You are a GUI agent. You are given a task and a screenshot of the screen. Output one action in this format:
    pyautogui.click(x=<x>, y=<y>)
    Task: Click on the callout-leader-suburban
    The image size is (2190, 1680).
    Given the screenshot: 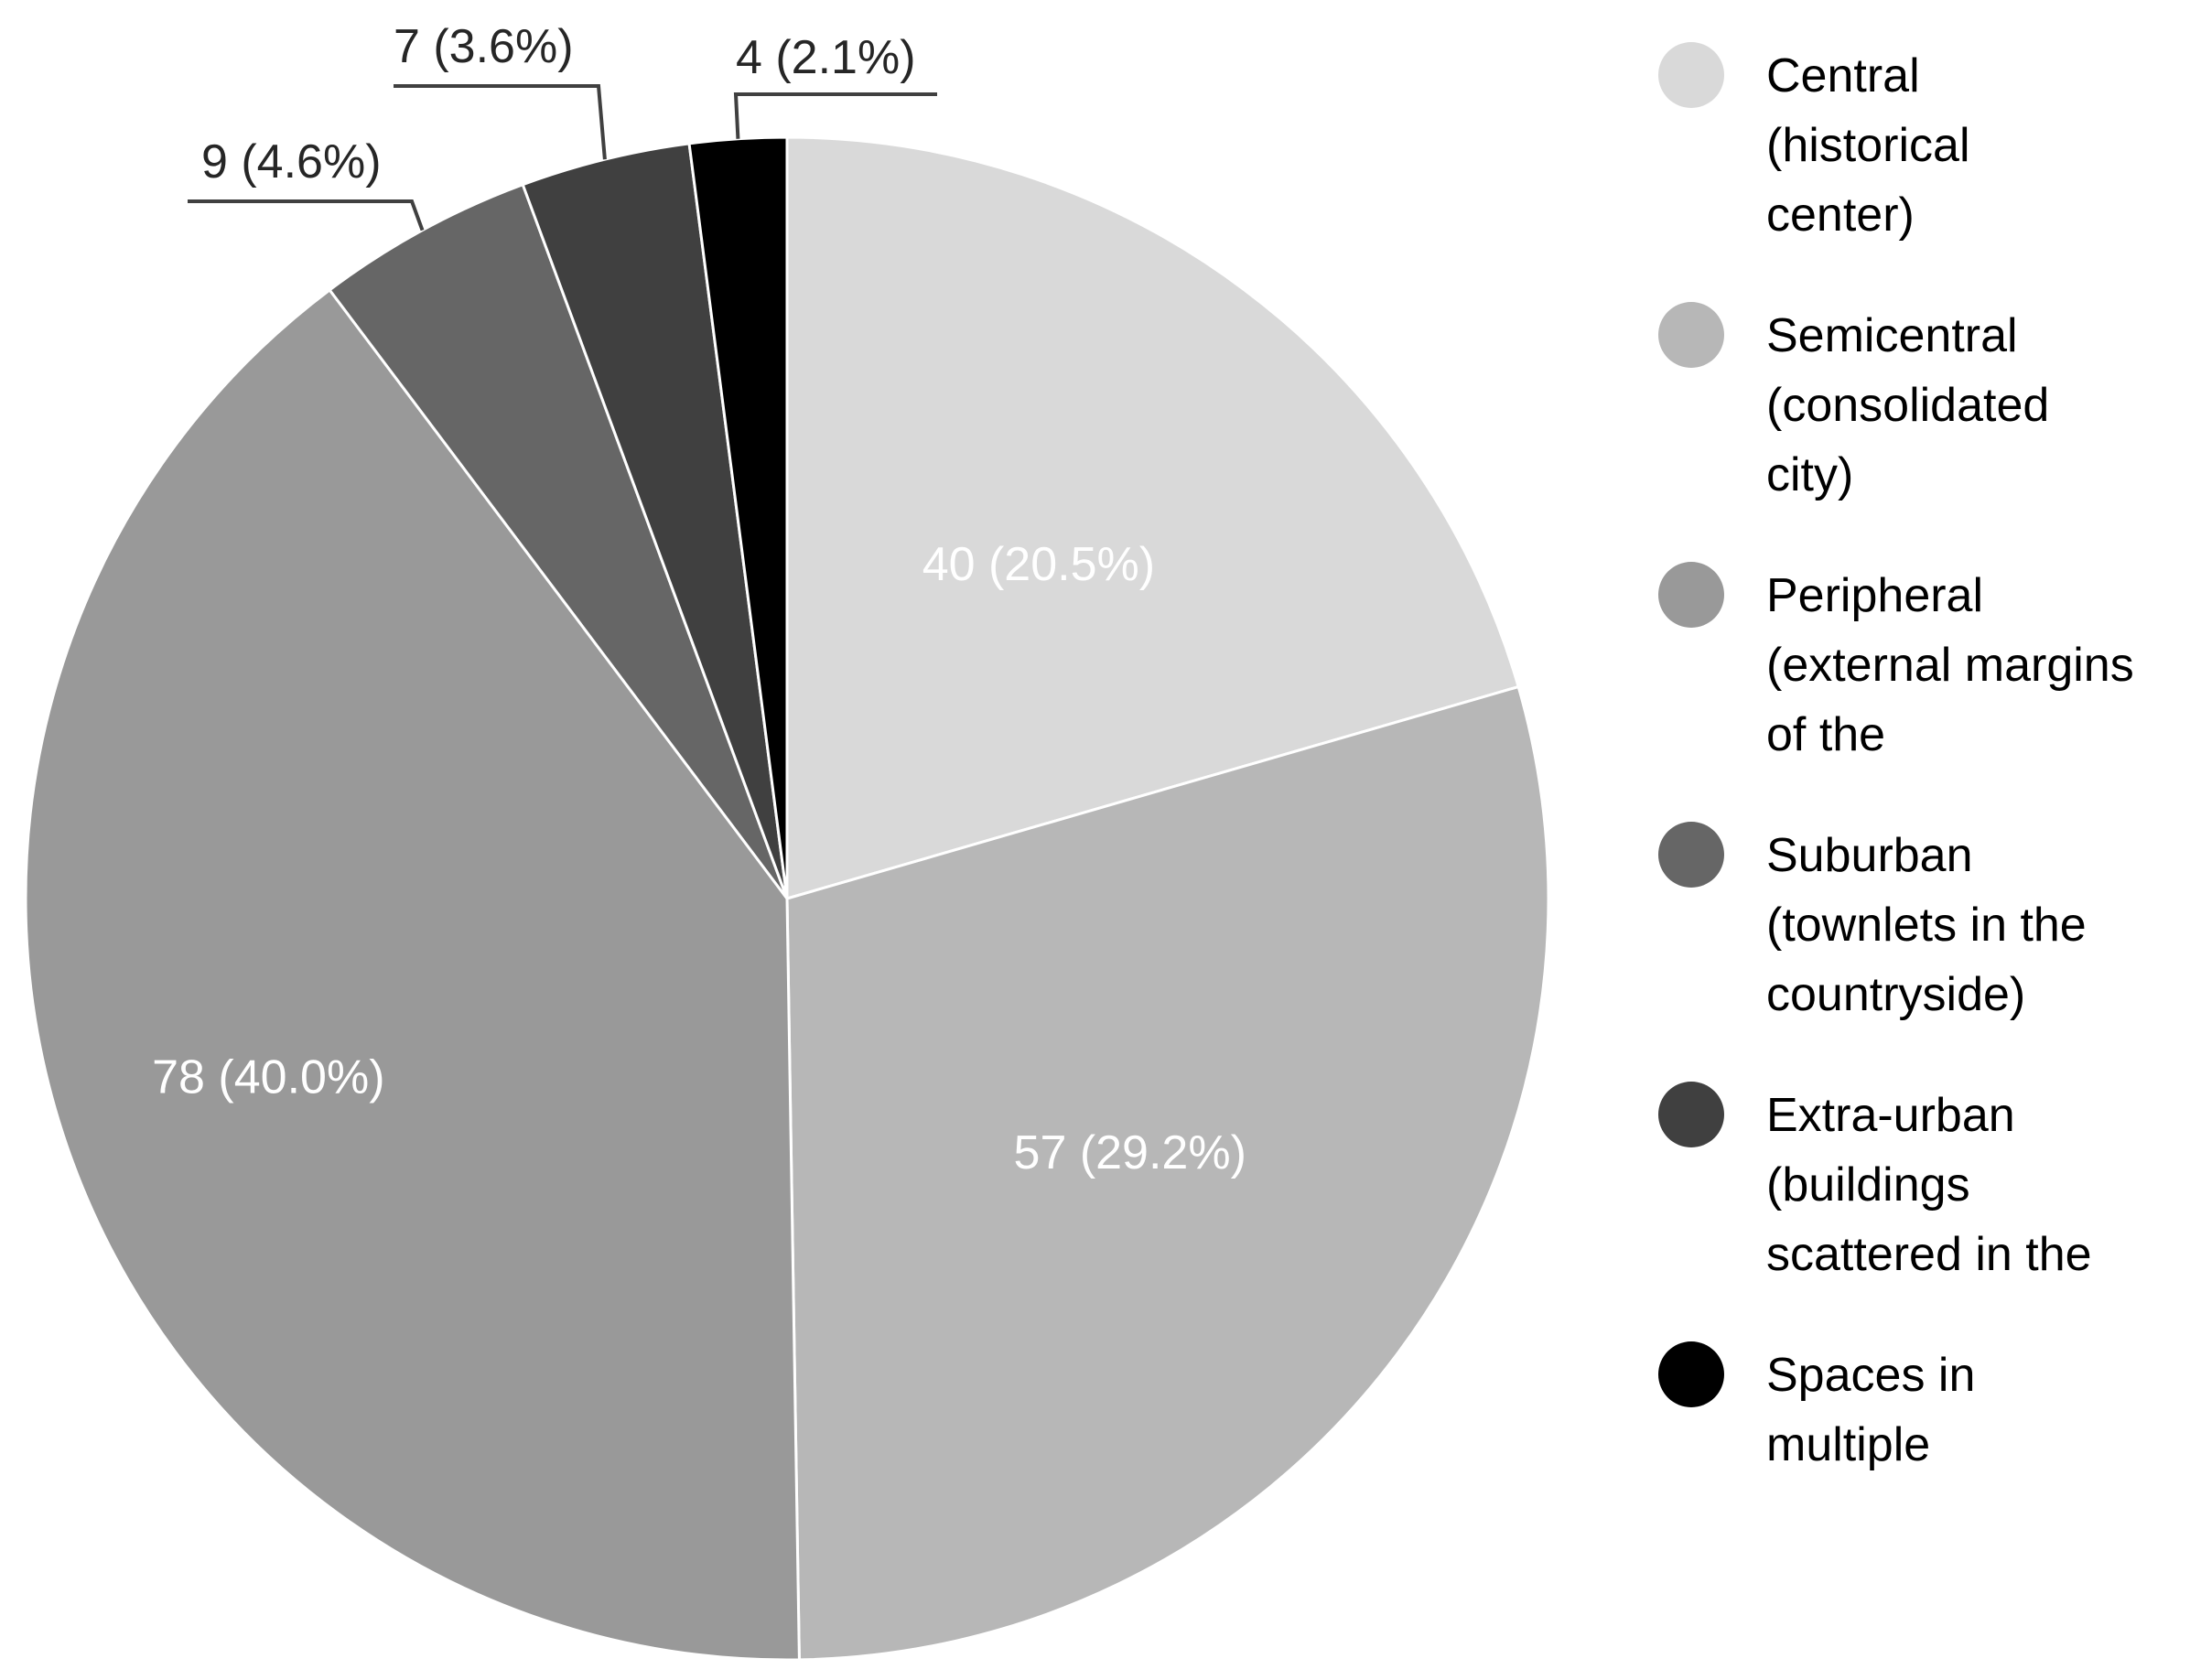 What is the action you would take?
    pyautogui.click(x=306, y=215)
    